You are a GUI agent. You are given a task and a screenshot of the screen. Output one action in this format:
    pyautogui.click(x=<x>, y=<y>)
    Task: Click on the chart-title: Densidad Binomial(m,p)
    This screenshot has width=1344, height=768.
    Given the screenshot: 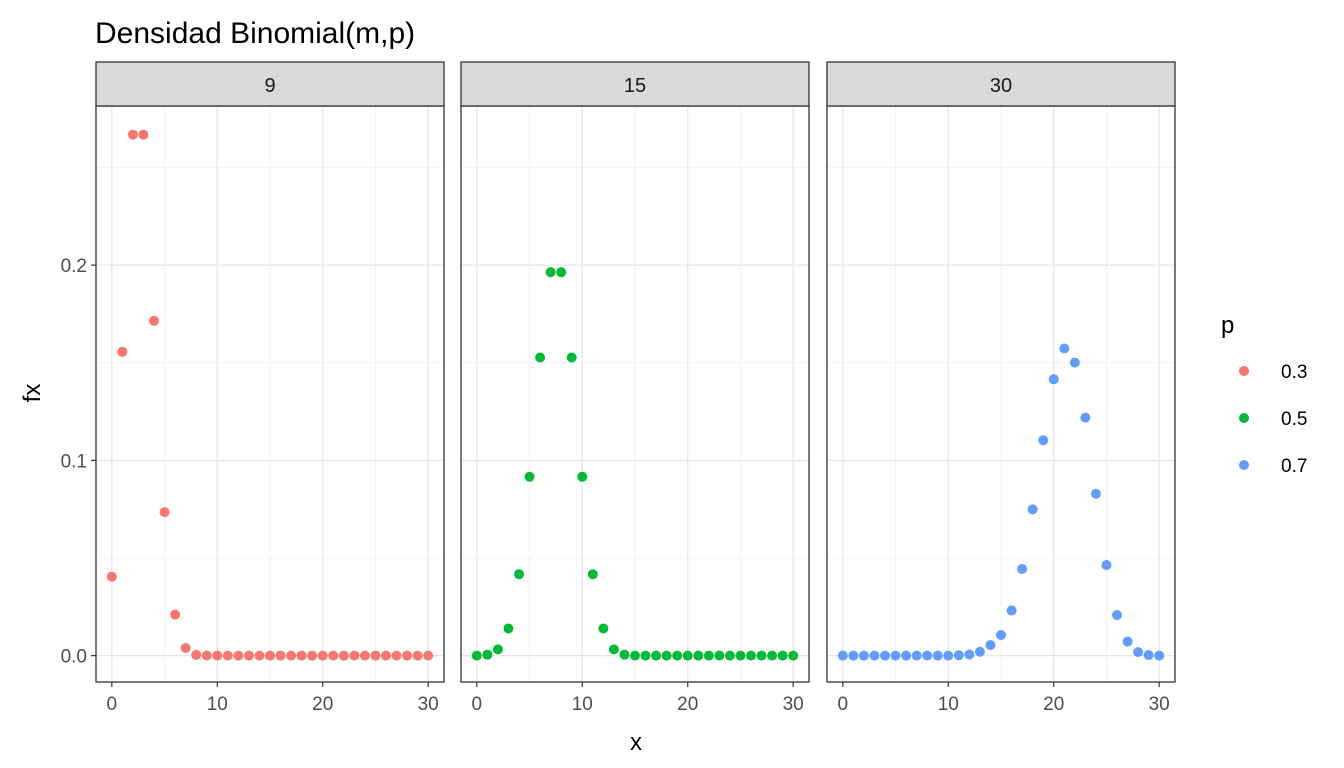 What is the action you would take?
    pyautogui.click(x=255, y=33)
    